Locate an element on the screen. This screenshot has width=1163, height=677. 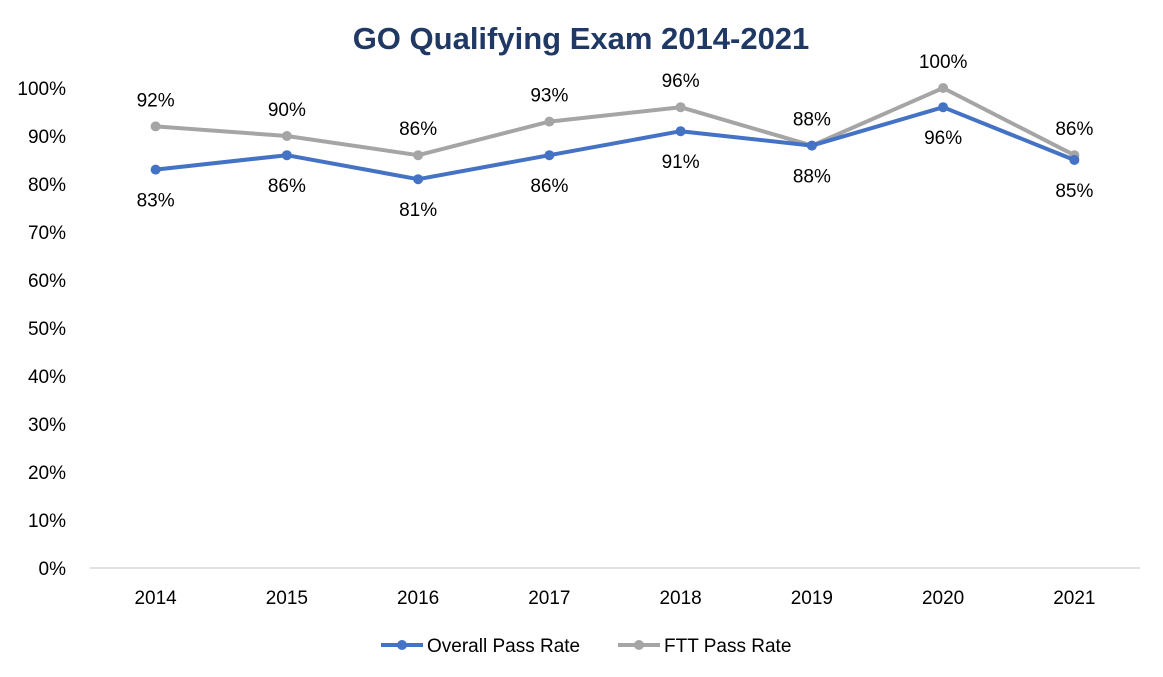
y-tick-label: 80% is located at coordinates (47, 185).